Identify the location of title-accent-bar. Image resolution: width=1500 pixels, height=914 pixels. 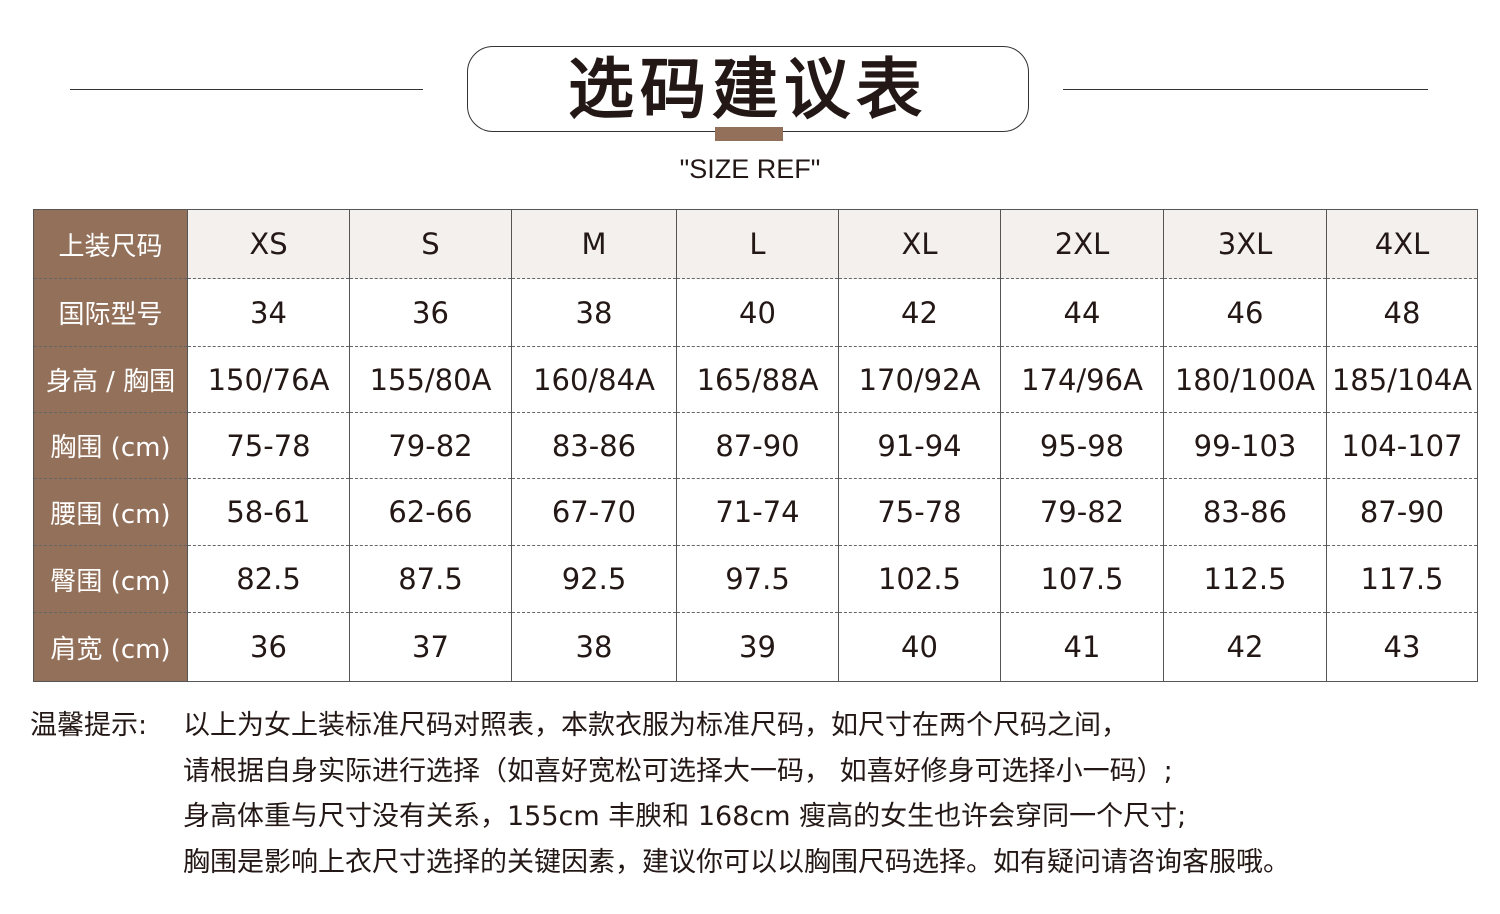
(749, 134).